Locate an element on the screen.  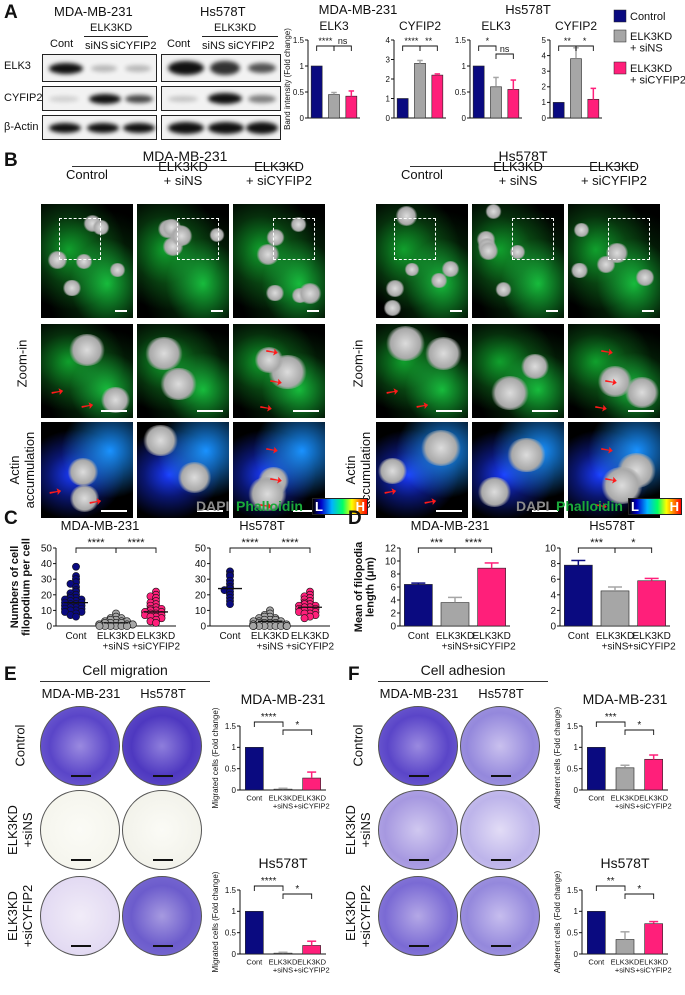
chart-d2-cat-2: ELK3KD +siCYFIP2 is located at coordinates (652, 642).